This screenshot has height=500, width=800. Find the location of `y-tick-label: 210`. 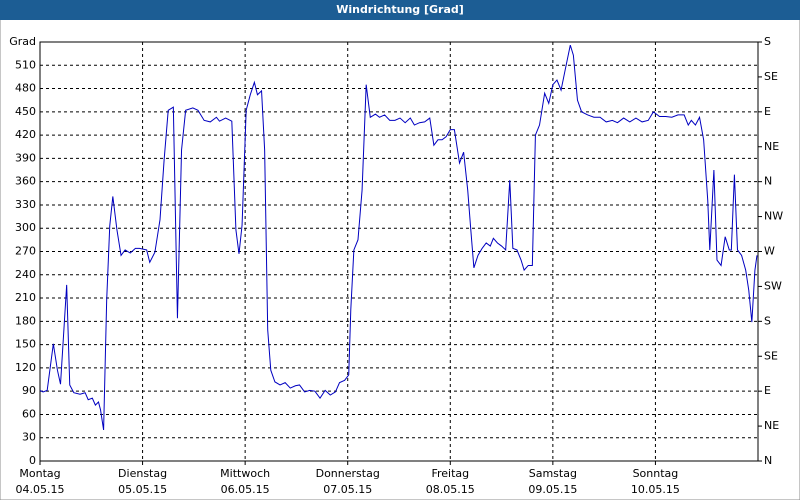

y-tick-label: 210 is located at coordinates (25, 297).